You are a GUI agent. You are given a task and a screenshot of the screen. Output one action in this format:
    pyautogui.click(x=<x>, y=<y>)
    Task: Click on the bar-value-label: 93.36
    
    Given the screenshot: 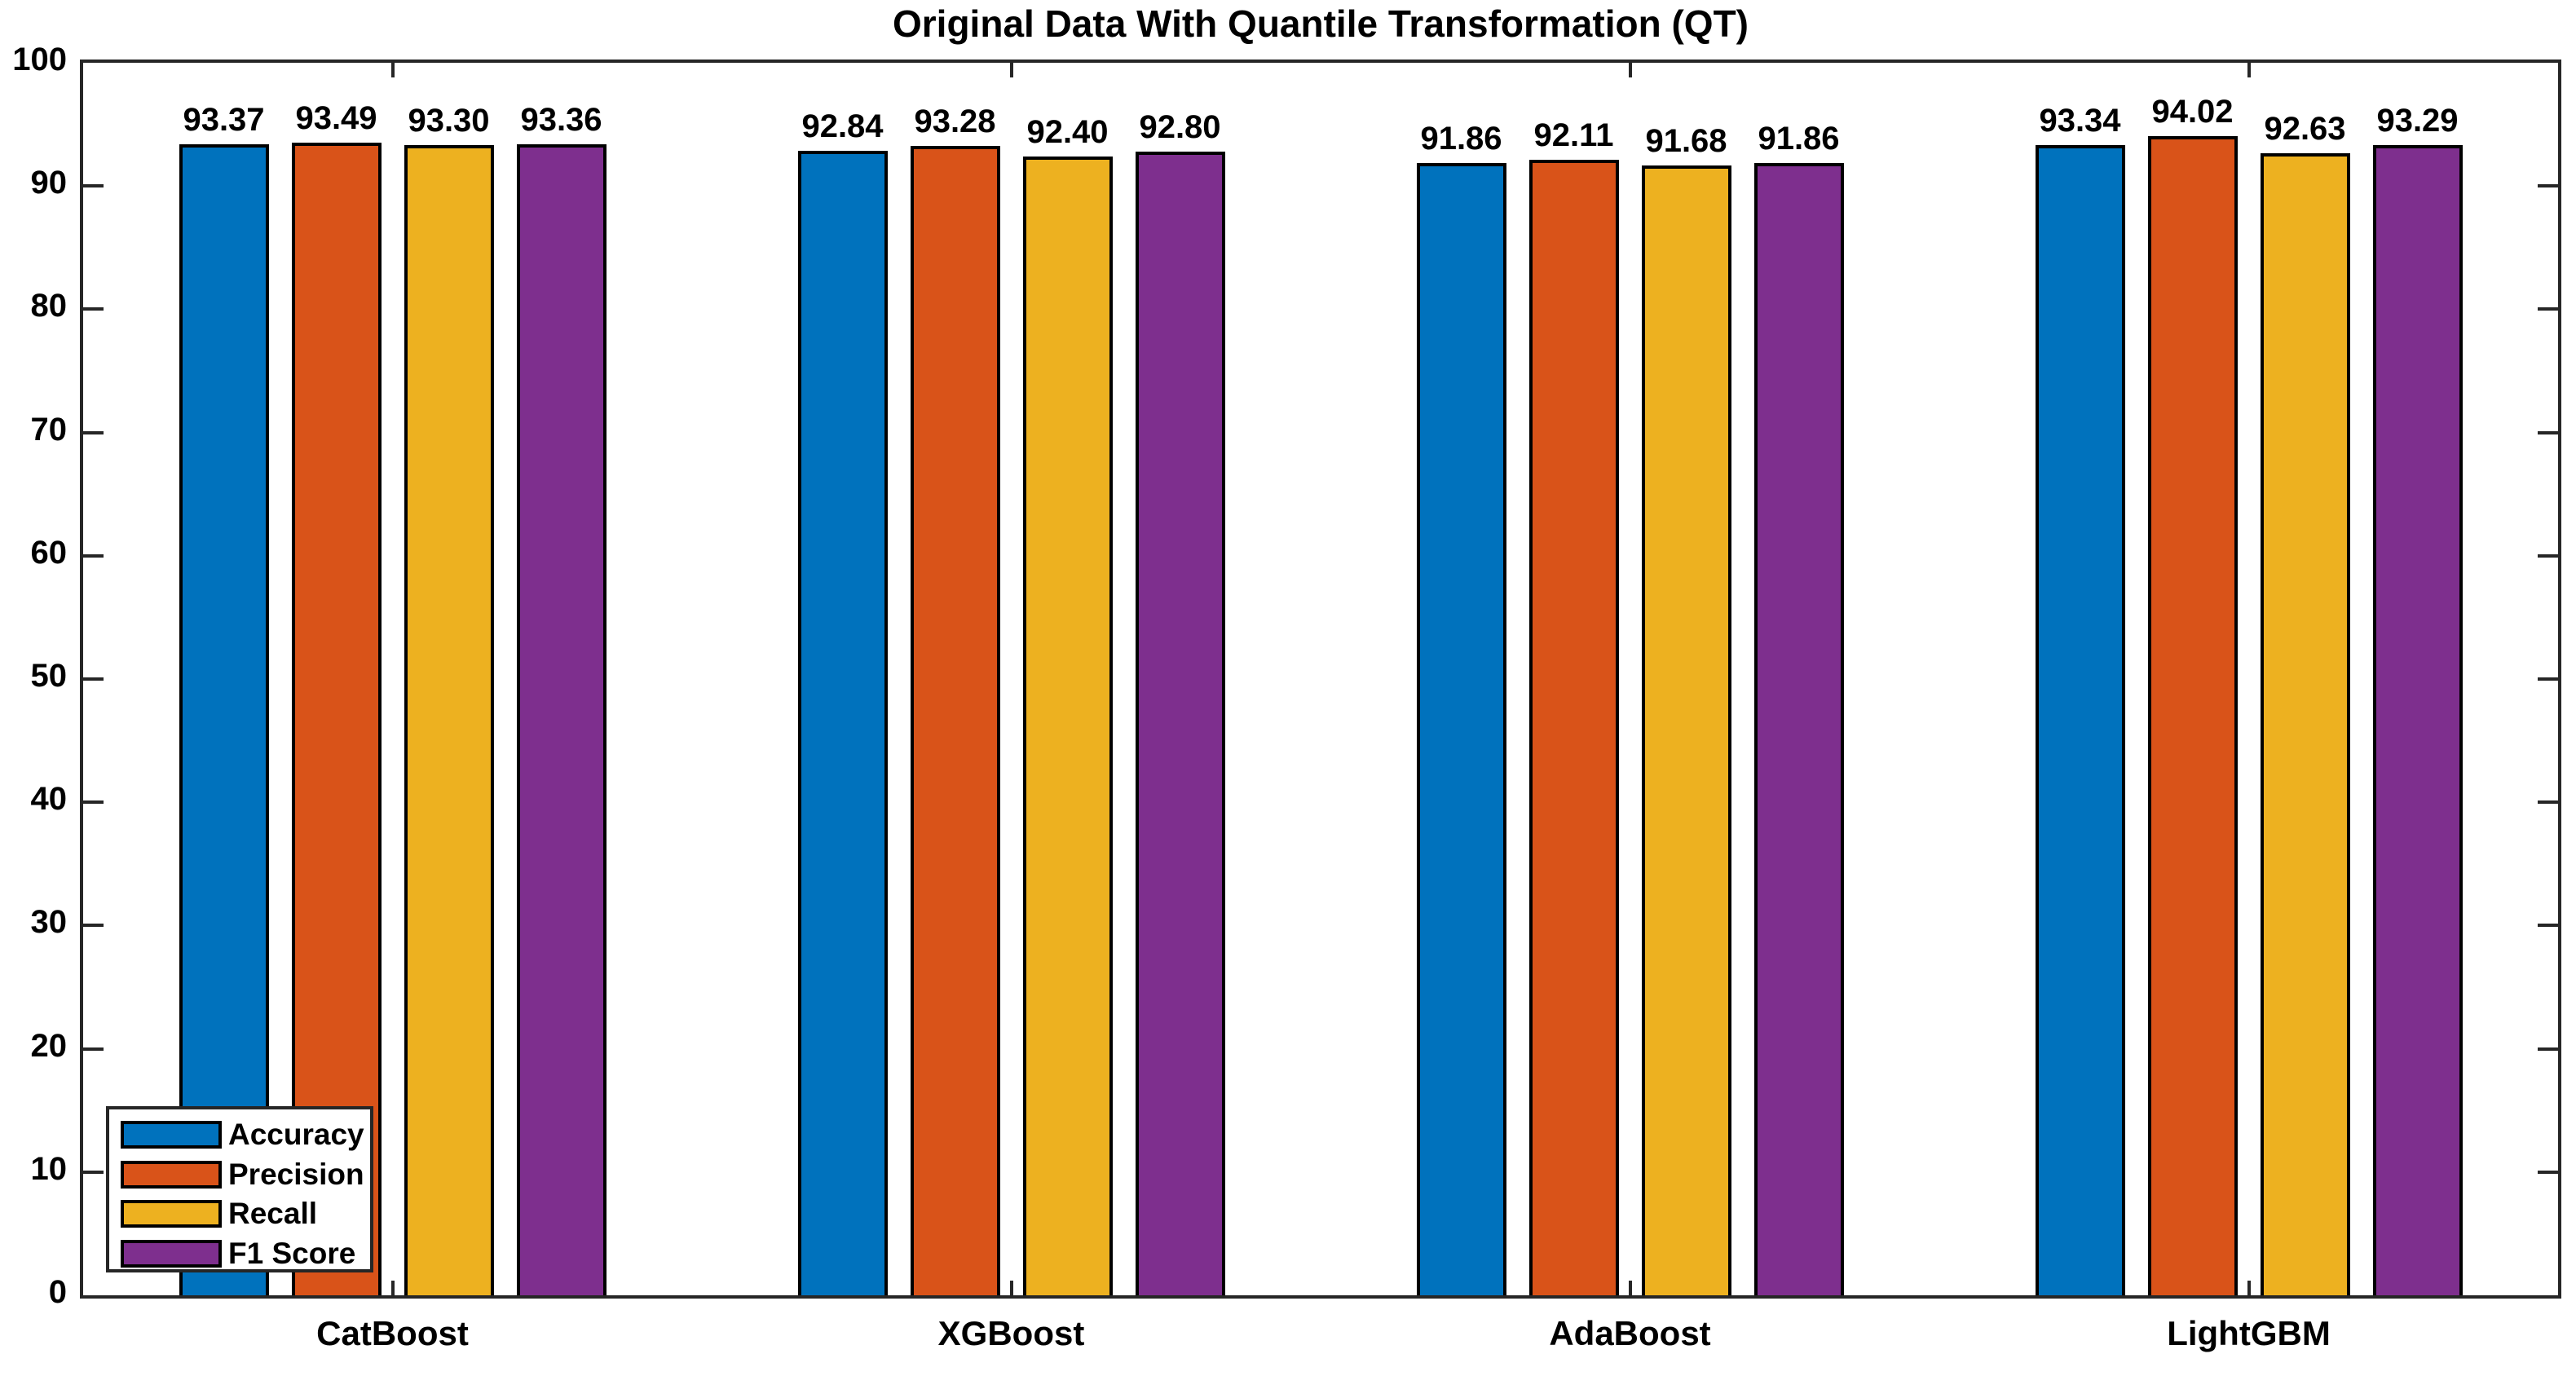 What is the action you would take?
    pyautogui.click(x=561, y=120)
    